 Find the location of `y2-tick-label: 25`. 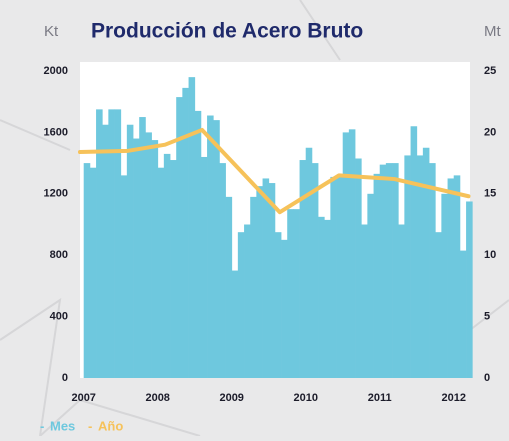

y2-tick-label: 25 is located at coordinates (490, 71).